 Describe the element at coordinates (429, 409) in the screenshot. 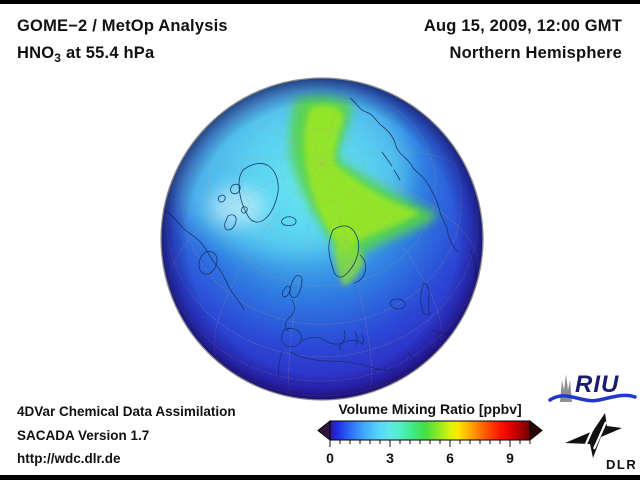

I see `colorbar-title: Volume Mixing Ratio [ppbv]` at that location.